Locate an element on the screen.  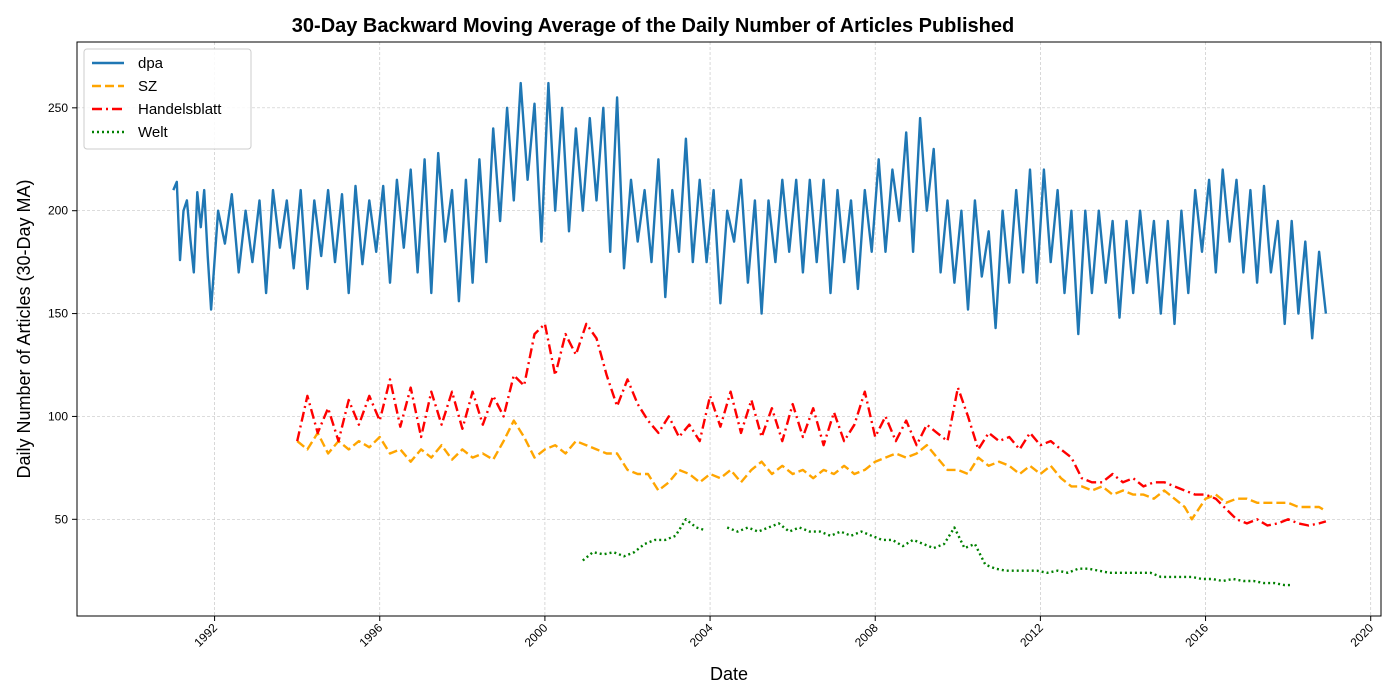
series-line-sz is located at coordinates (811, 470).